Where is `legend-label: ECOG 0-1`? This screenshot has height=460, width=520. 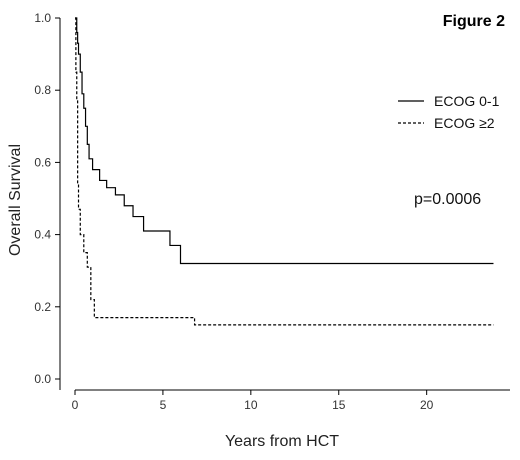 legend-label: ECOG 0-1 is located at coordinates (467, 101).